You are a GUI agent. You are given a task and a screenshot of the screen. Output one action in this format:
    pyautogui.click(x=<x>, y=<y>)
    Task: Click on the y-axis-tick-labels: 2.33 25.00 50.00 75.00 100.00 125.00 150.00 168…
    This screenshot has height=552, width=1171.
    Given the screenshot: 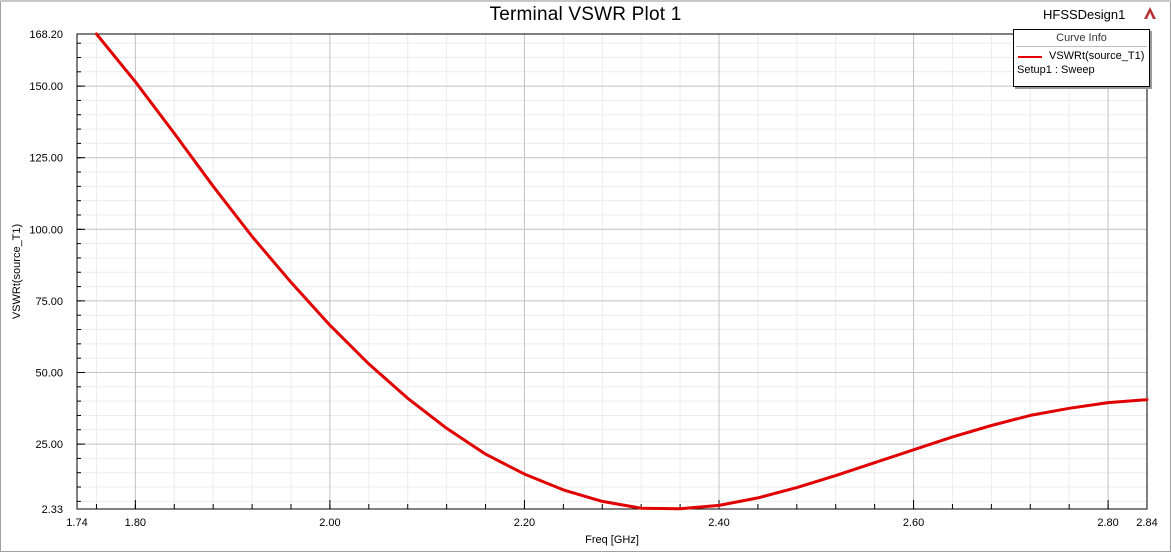 What is the action you would take?
    pyautogui.click(x=46, y=272)
    